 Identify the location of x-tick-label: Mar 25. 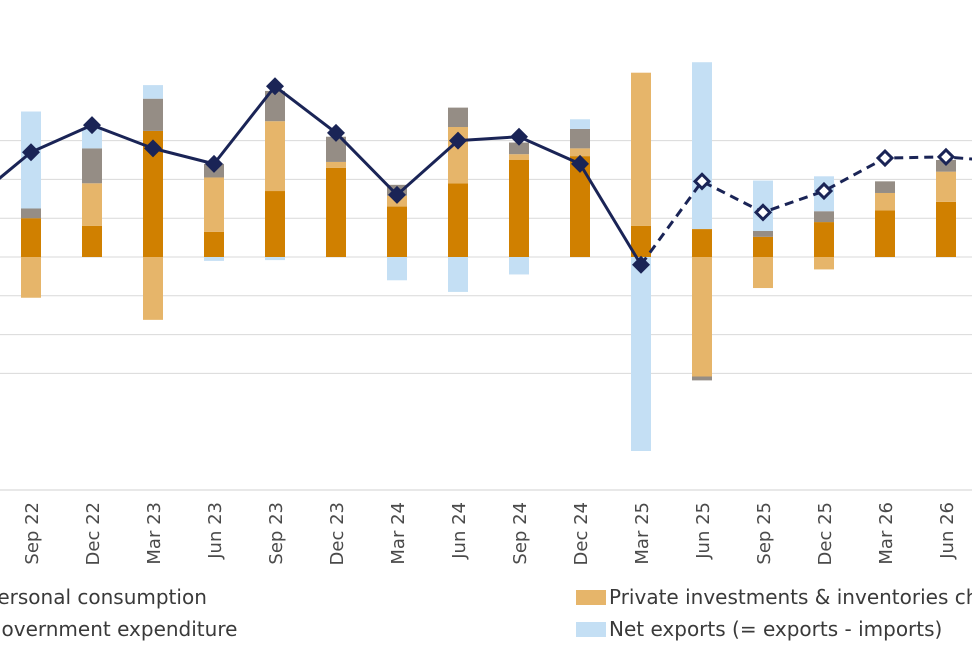
(642, 533).